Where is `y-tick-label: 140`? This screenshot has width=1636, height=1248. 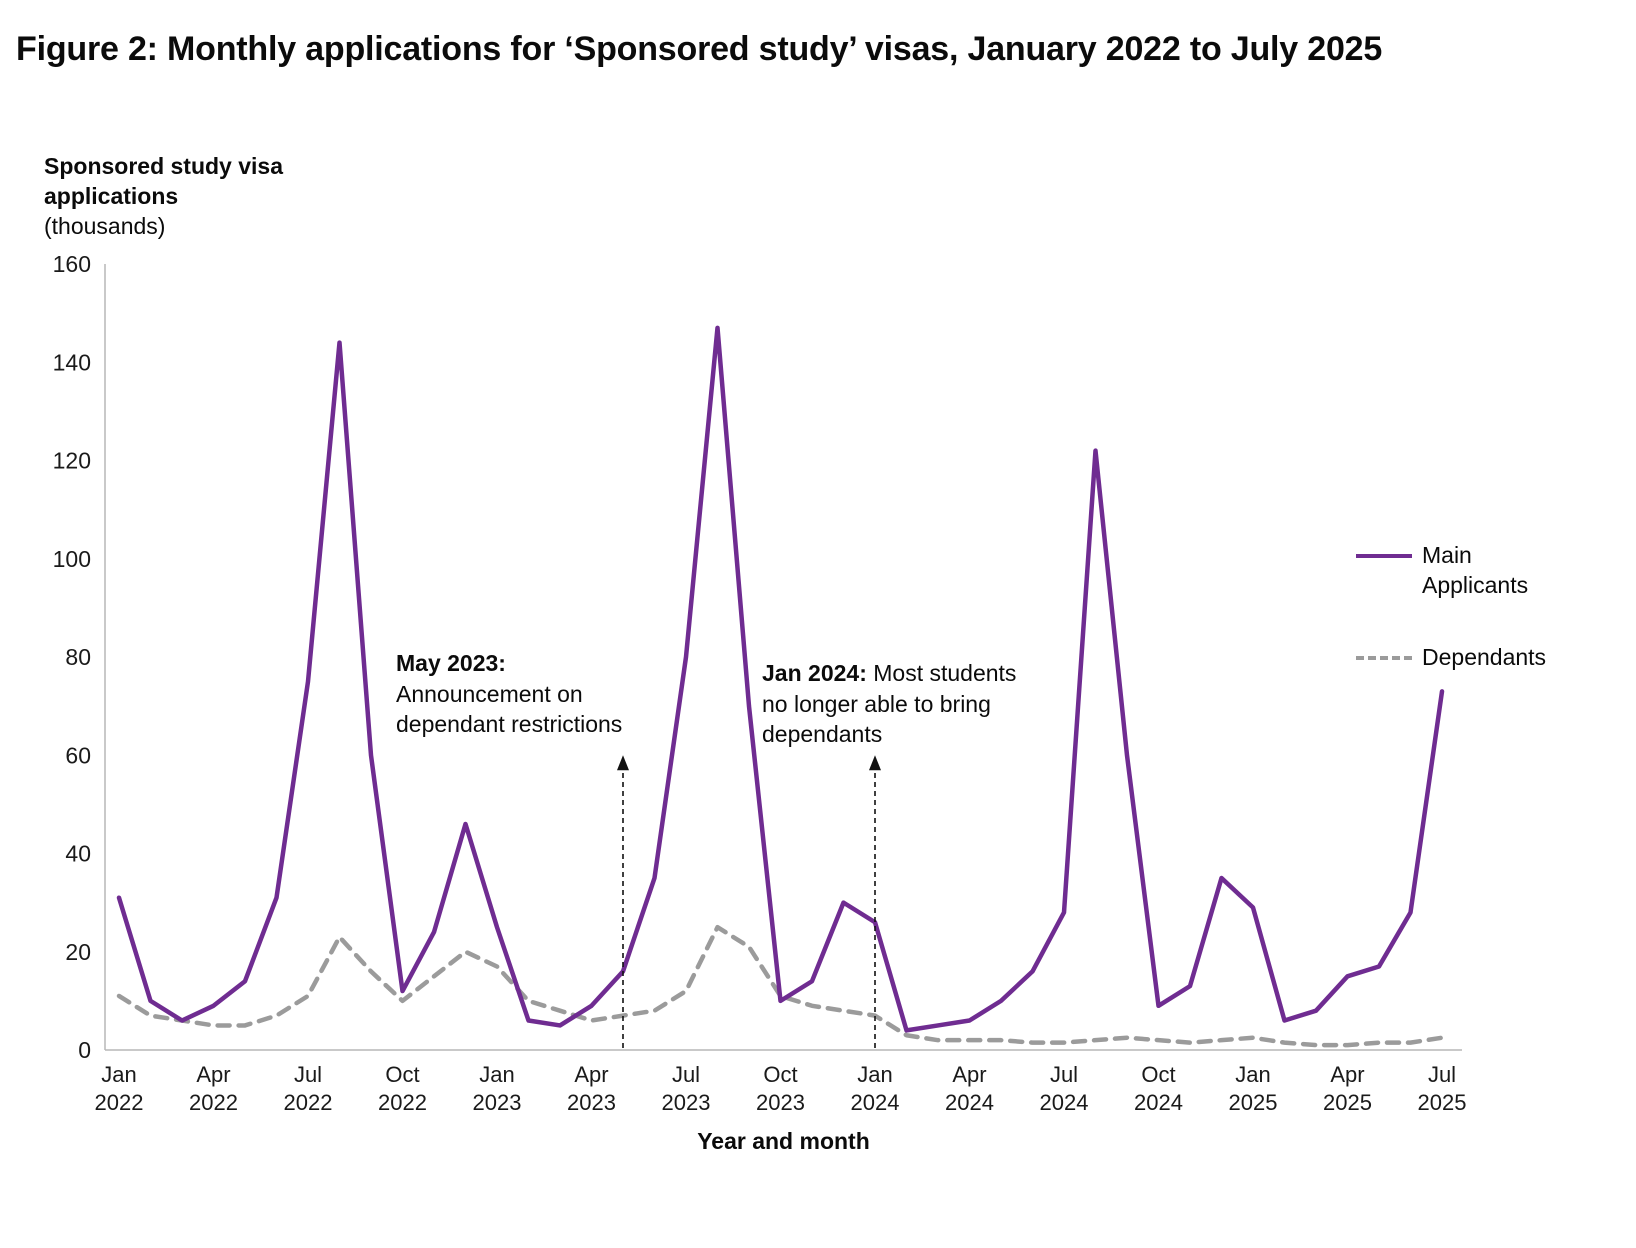 y-tick-label: 140 is located at coordinates (72, 362).